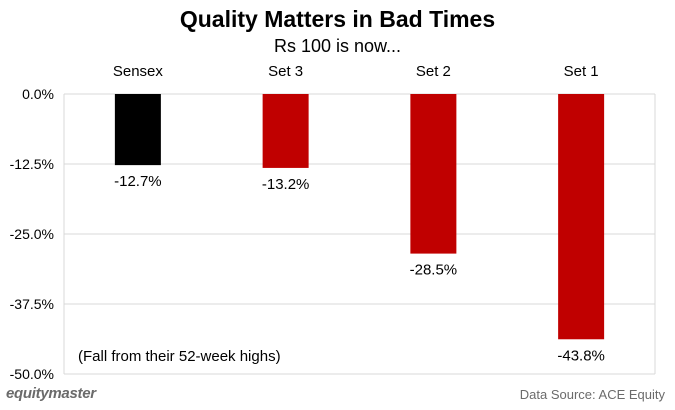 This screenshot has width=675, height=410. I want to click on data-label: -13.2%, so click(286, 184).